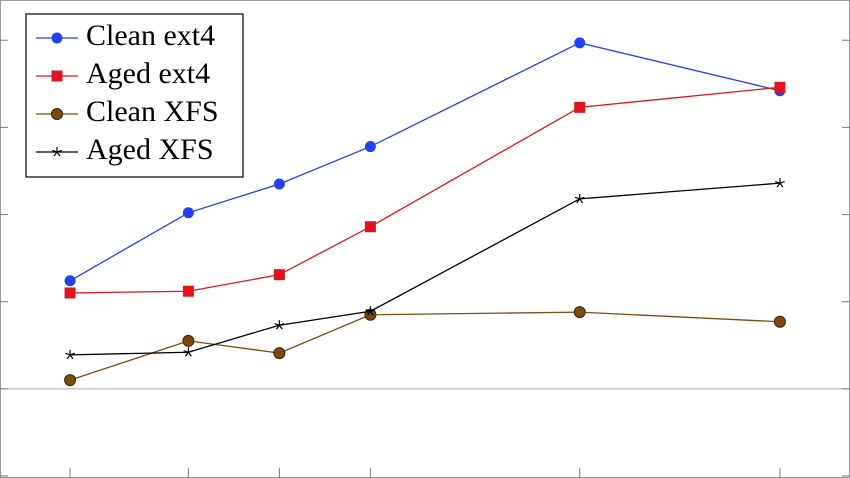 Image resolution: width=850 pixels, height=478 pixels. I want to click on legend-label: Clean XFS, so click(152, 111).